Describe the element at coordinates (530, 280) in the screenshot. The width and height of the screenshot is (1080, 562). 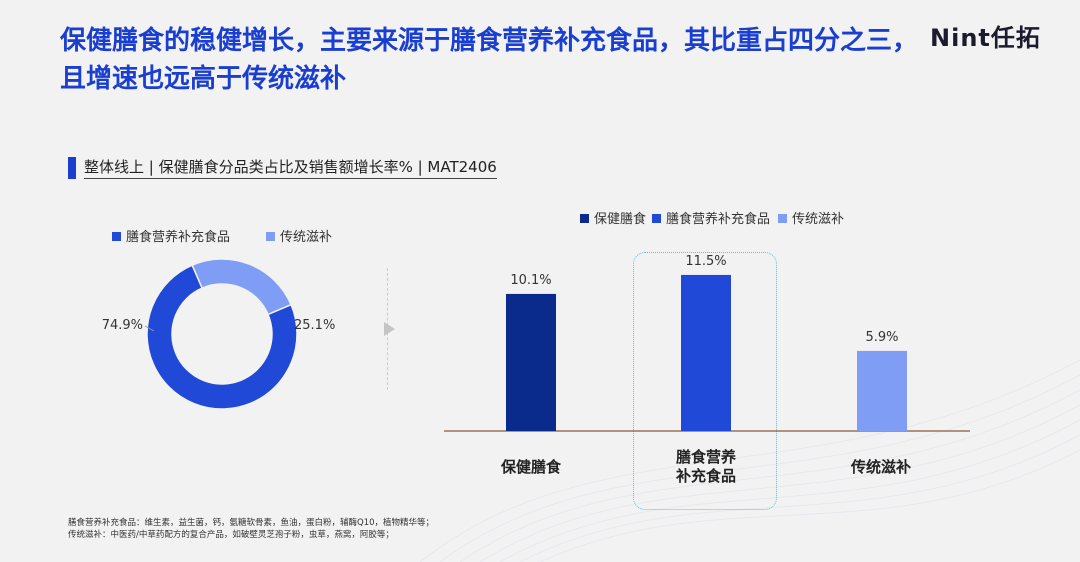
I see `bar-value-label: 10.1%` at that location.